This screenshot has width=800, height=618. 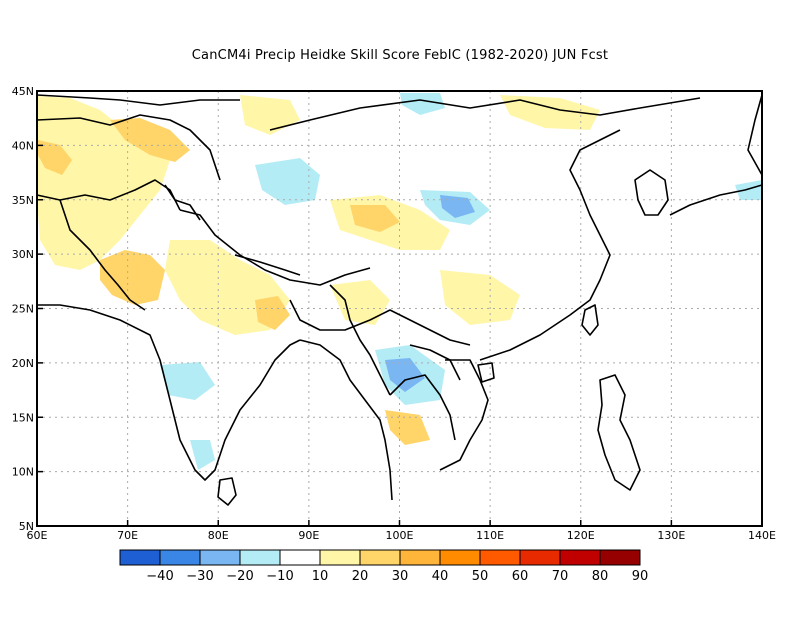 What do you see at coordinates (560, 576) in the screenshot?
I see `colorbar-label: 70` at bounding box center [560, 576].